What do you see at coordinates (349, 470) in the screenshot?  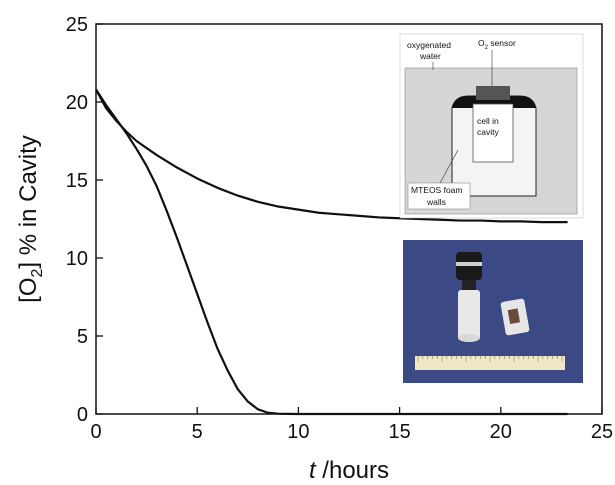 I see `x-axis-title: t /hours` at bounding box center [349, 470].